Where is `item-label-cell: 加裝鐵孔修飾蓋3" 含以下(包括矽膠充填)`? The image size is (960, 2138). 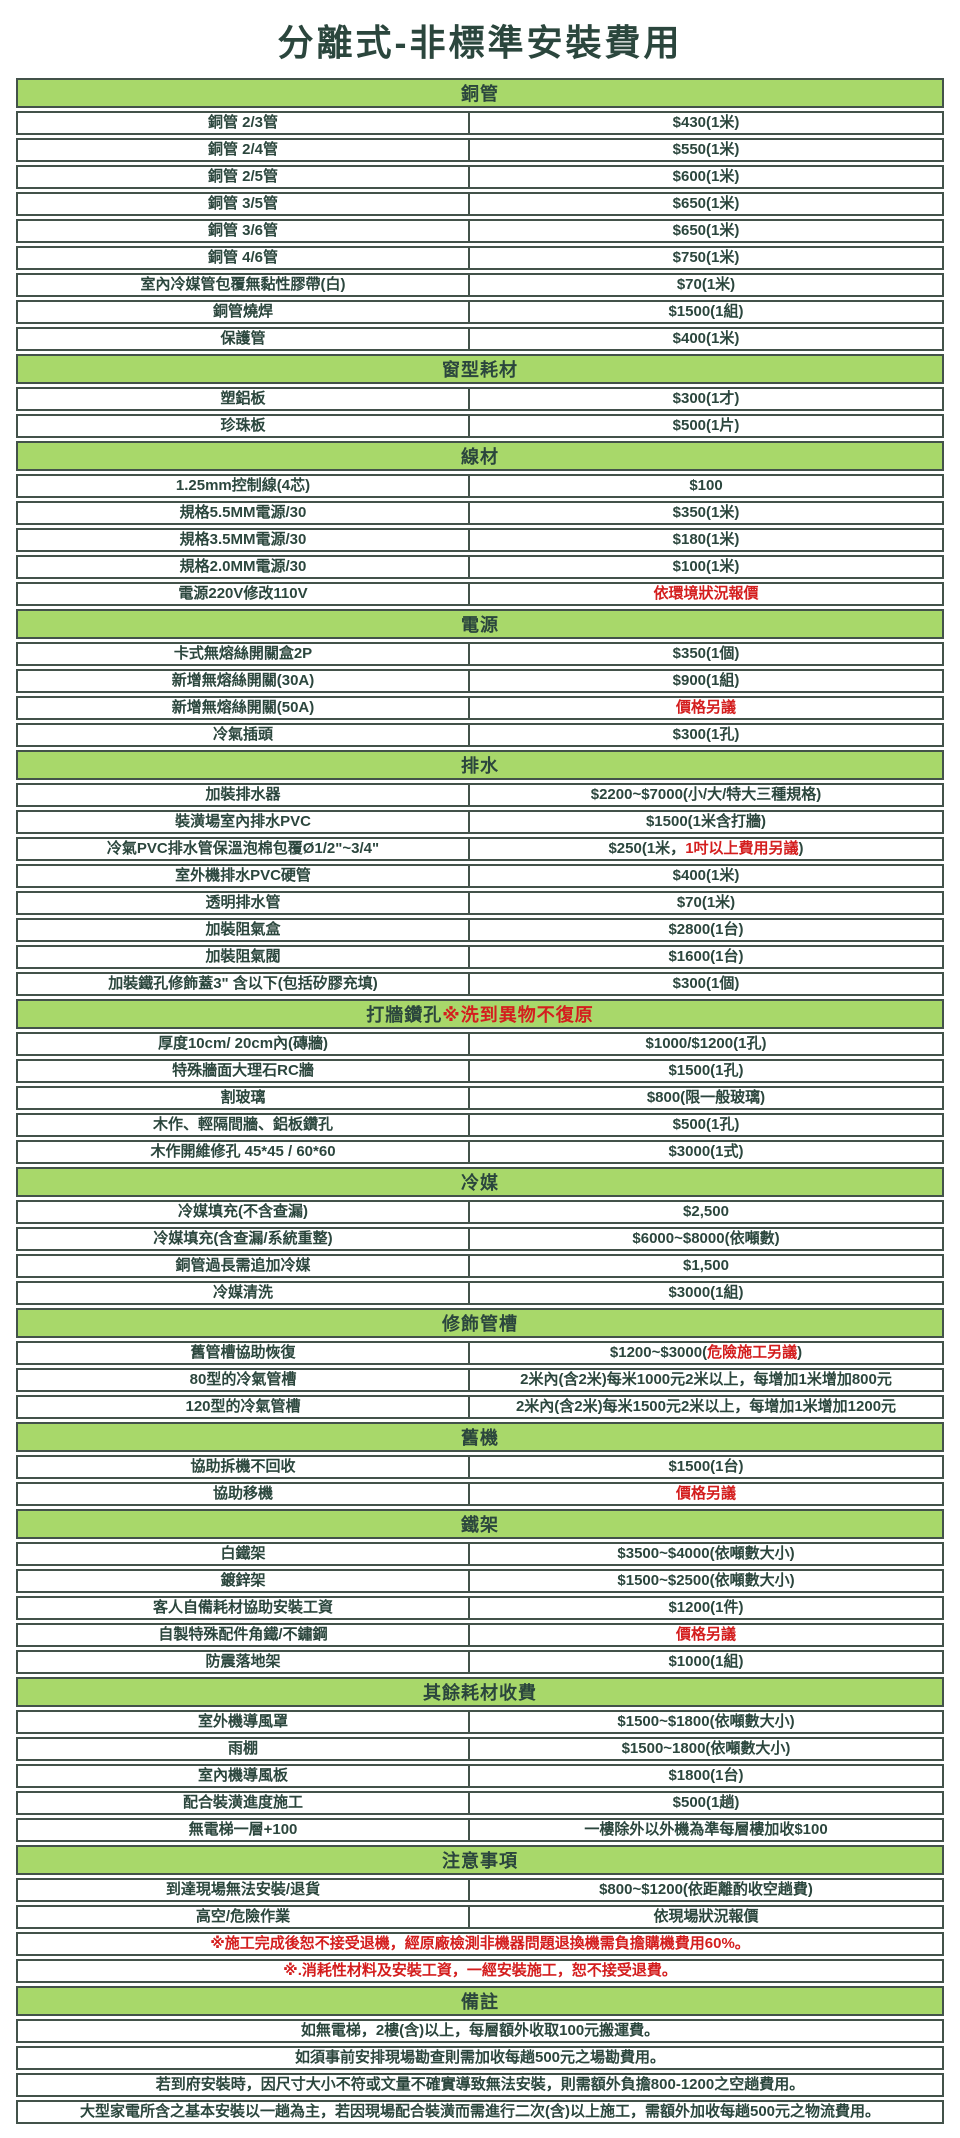
item-label-cell: 加裝鐵孔修飾蓋3" 含以下(包括矽膠充填) is located at coordinates (244, 984).